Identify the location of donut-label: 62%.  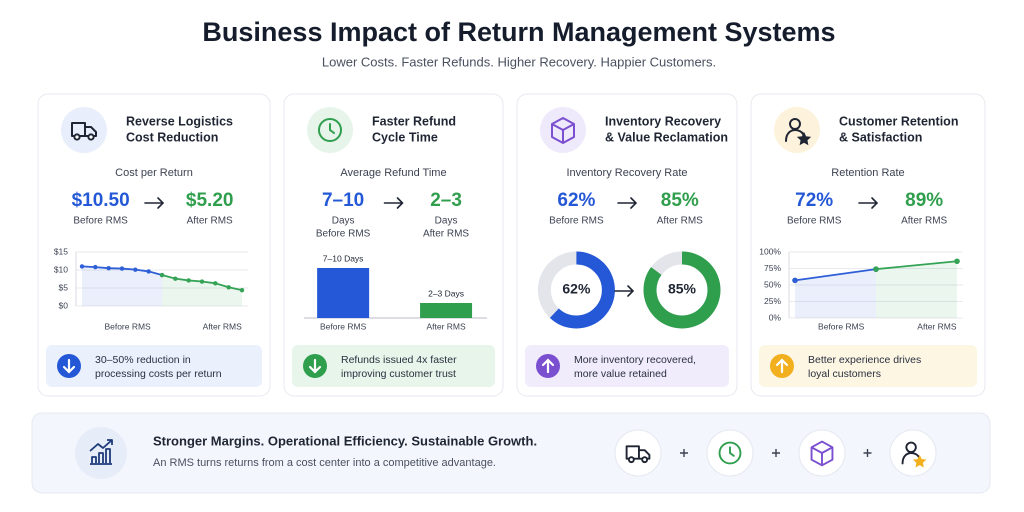
(576, 289).